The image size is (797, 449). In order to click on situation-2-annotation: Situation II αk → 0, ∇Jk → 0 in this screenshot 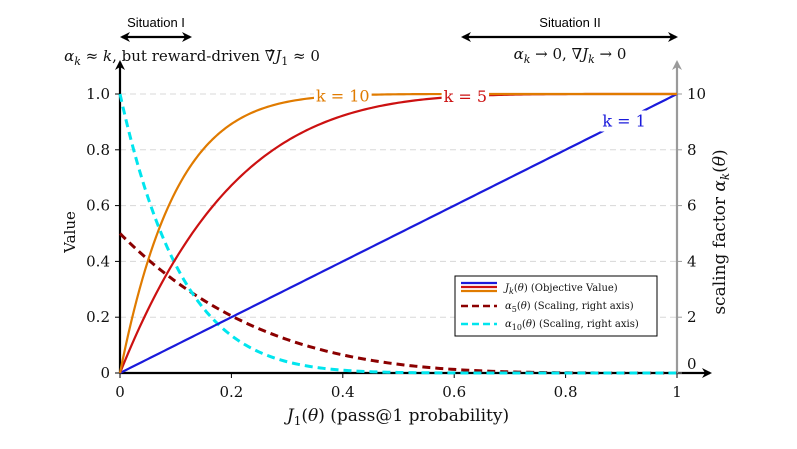, I will do `click(569, 40)`.